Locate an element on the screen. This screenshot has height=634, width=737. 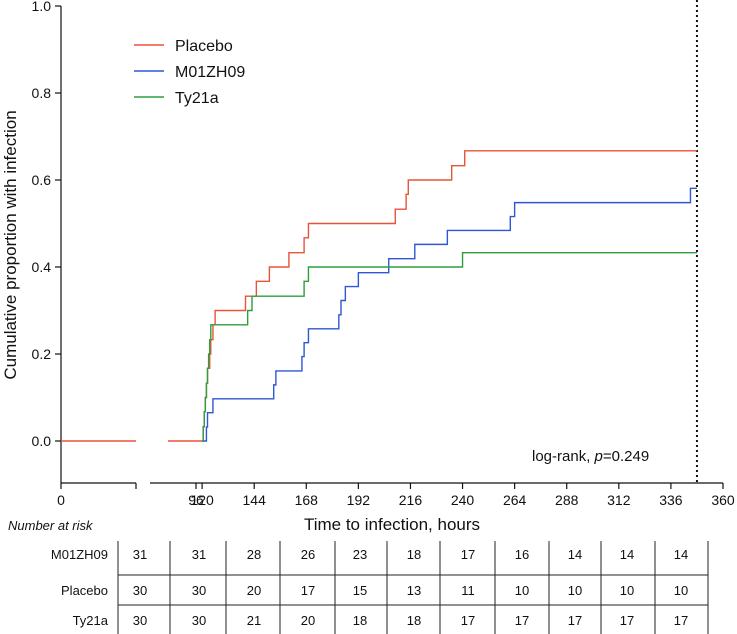
x-tick-label: 216 is located at coordinates (411, 500).